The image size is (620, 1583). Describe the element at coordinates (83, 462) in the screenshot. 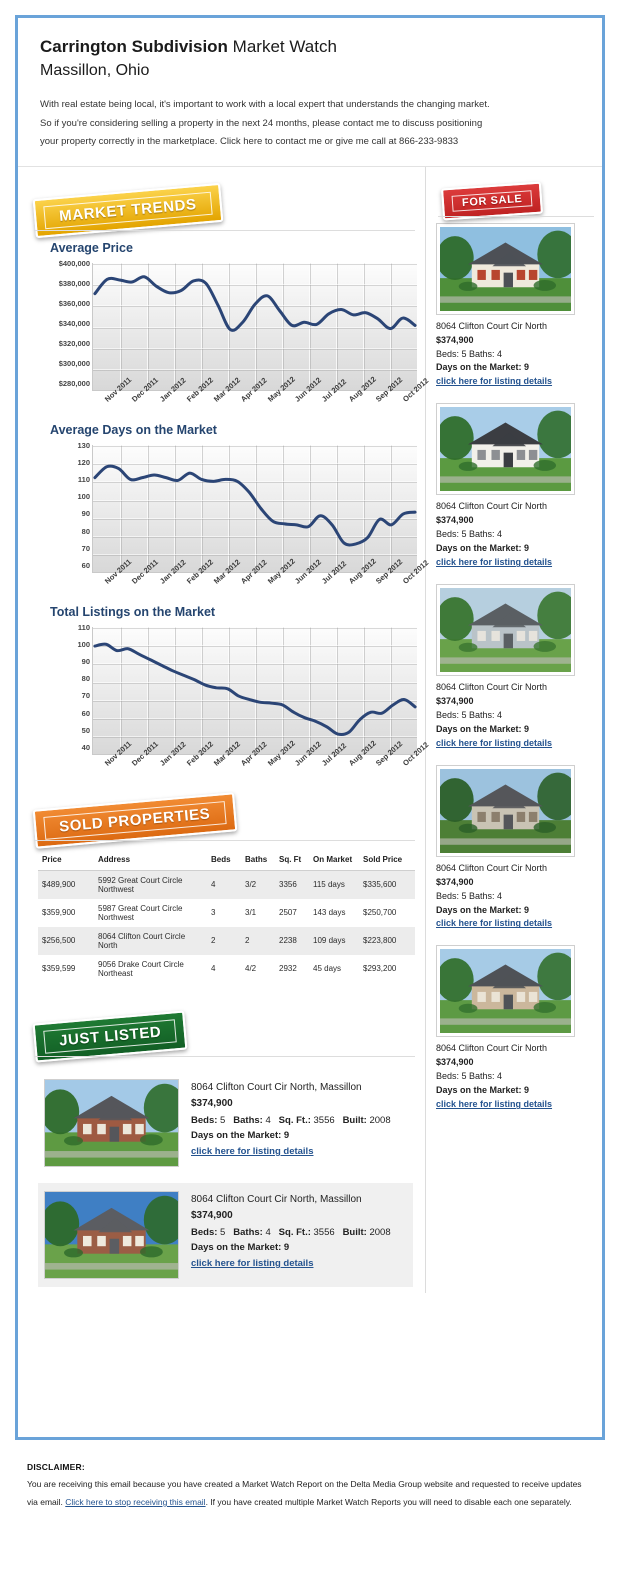

I see `y-tick-label: 120` at that location.